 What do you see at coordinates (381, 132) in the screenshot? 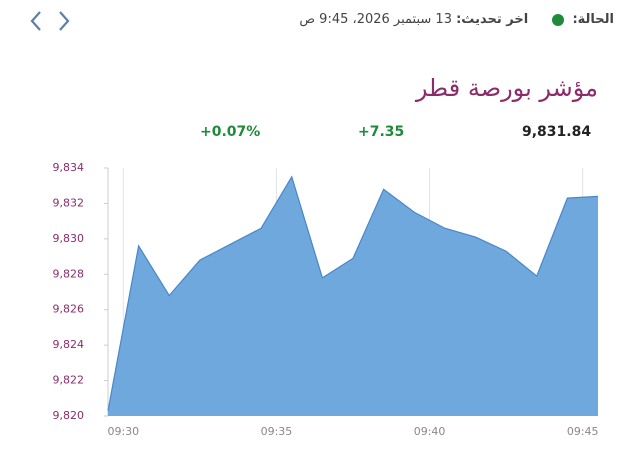
I see `change: +7.35` at bounding box center [381, 132].